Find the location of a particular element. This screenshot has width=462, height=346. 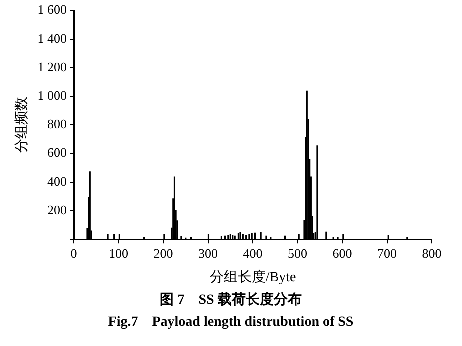

y-axis-title: 分组频数 is located at coordinates (22, 125).